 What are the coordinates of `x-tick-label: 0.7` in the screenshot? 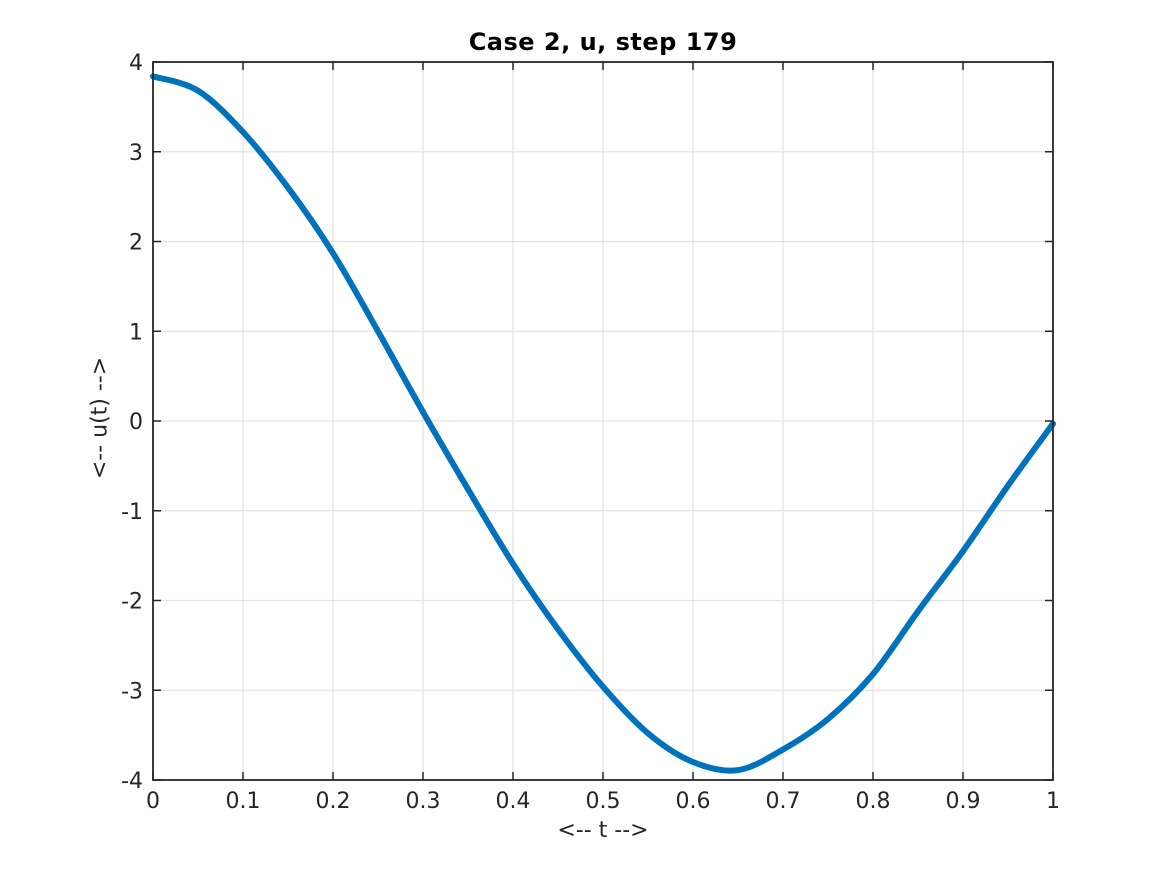 It's located at (783, 801).